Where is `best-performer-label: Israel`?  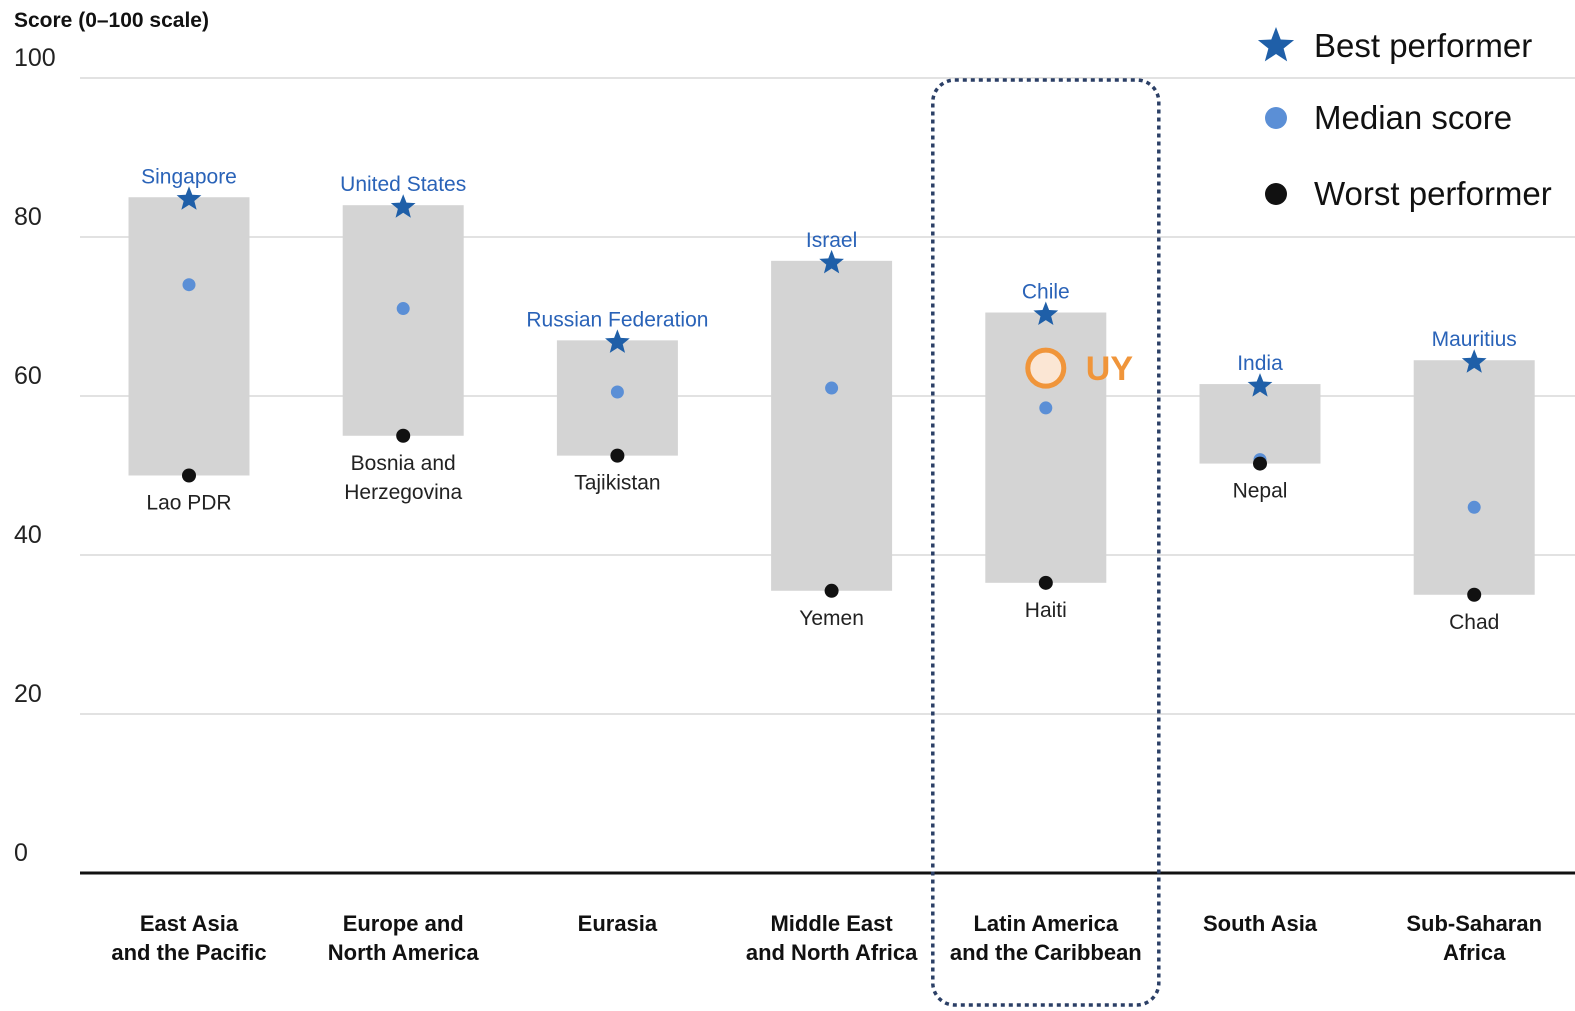
best-performer-label: Israel is located at coordinates (831, 240).